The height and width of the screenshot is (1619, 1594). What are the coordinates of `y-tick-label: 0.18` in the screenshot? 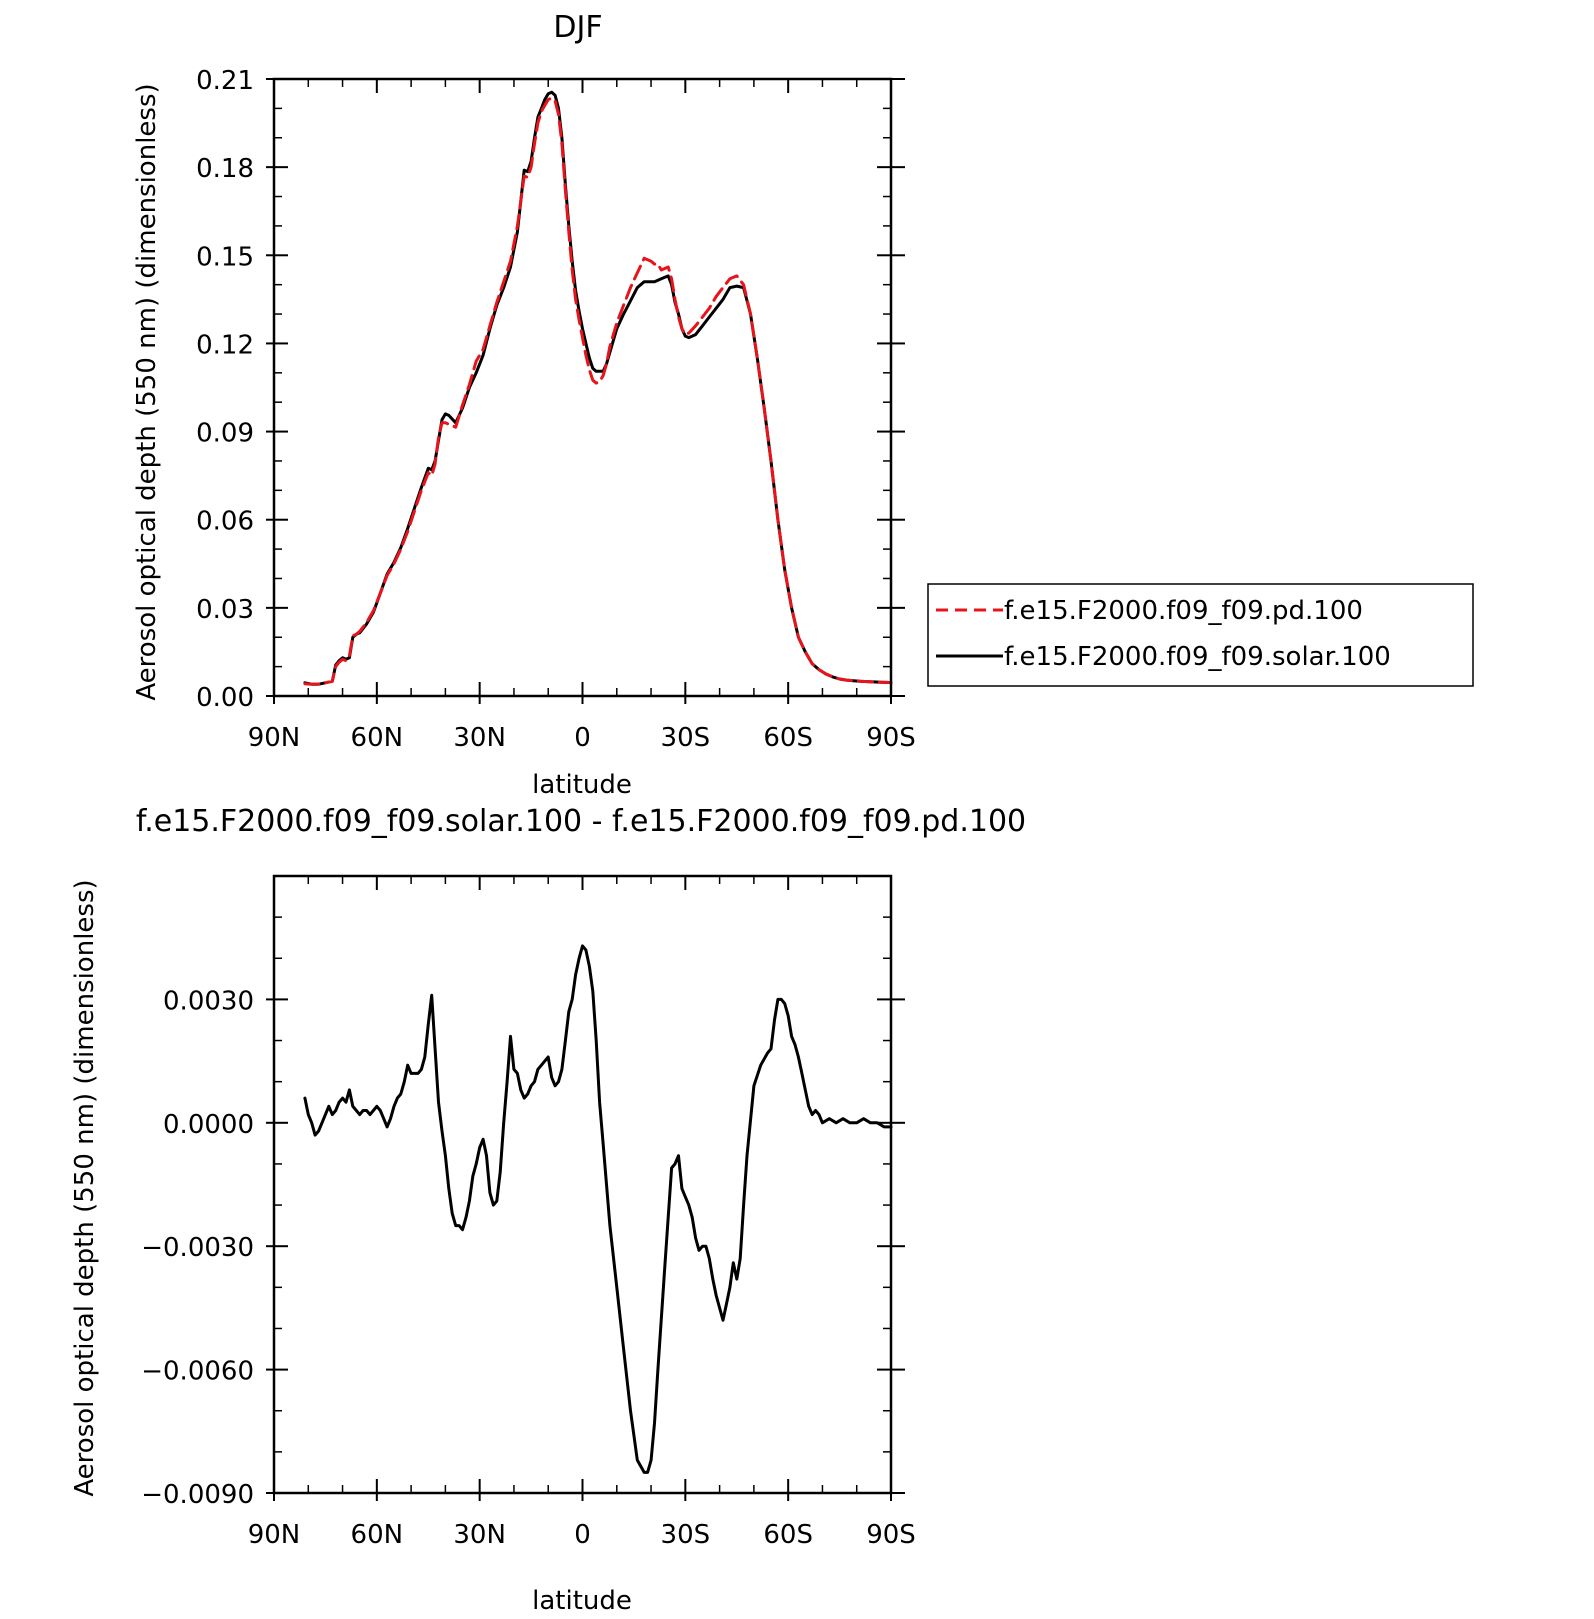 It's located at (225, 169).